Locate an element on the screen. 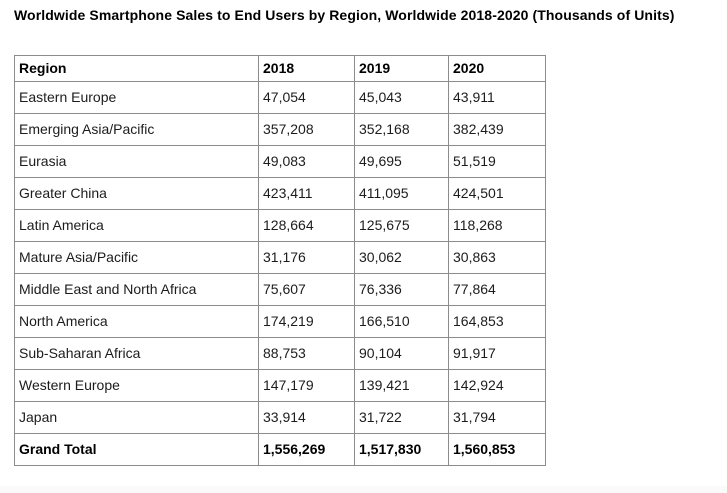 The image size is (727, 493). value-cell: 49,695 is located at coordinates (401, 161).